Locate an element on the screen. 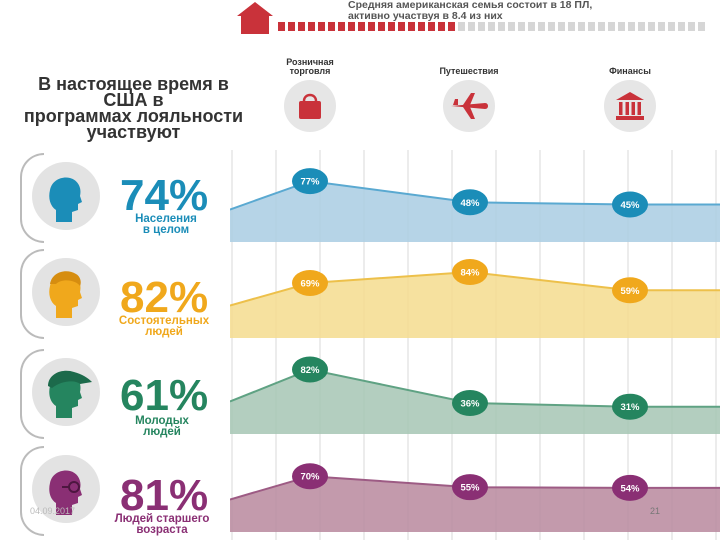 This screenshot has height=540, width=720. bank-icon is located at coordinates (630, 106).